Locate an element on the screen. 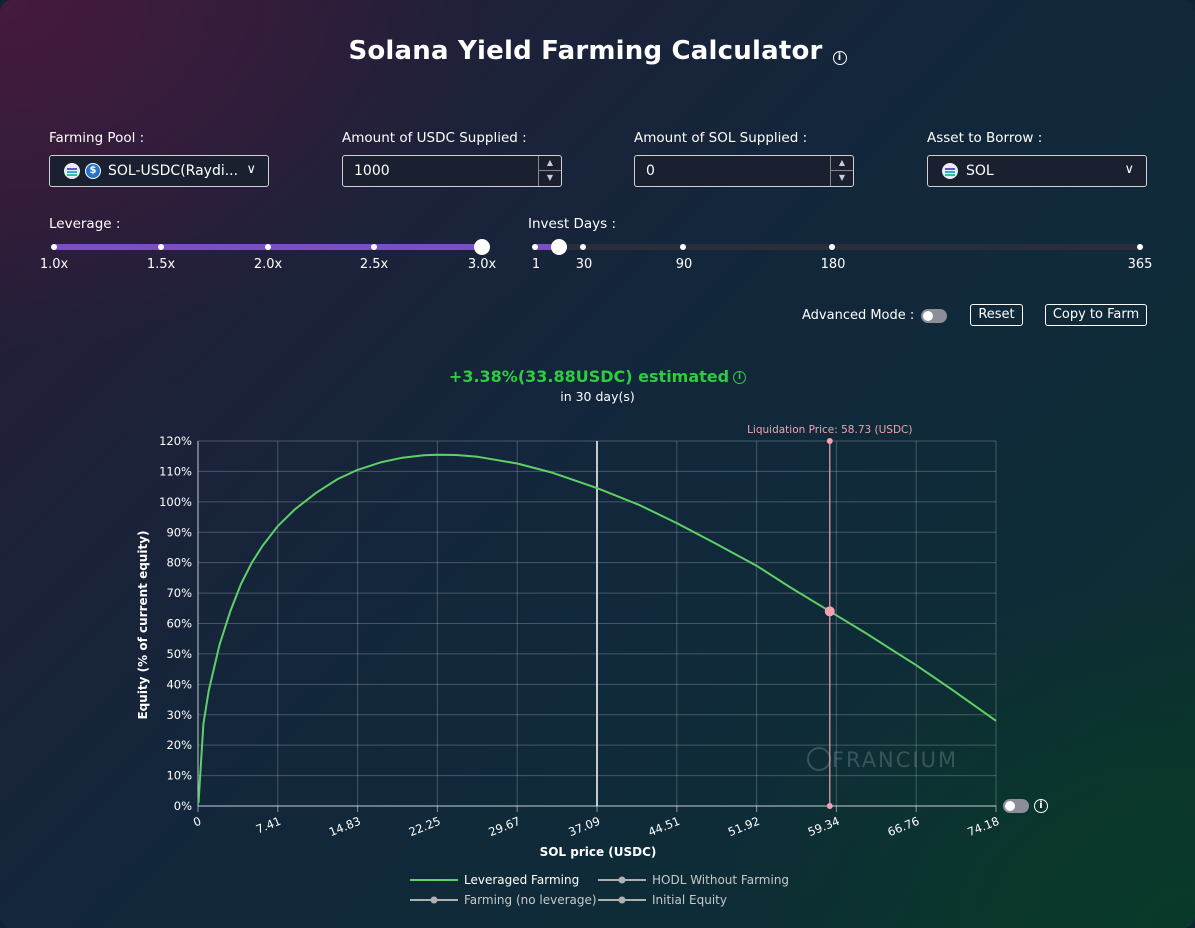 This screenshot has height=928, width=1195. francium-watermark: FRANCIUM is located at coordinates (895, 760).